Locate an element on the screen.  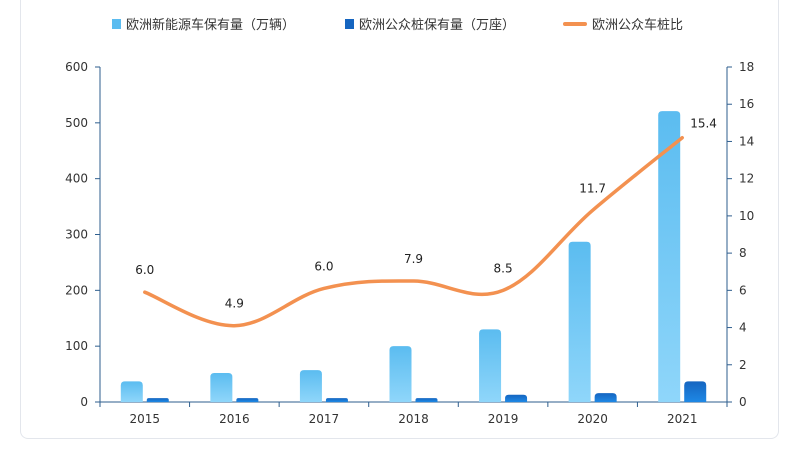
ratio-data-label: 8.5 is located at coordinates (503, 268).